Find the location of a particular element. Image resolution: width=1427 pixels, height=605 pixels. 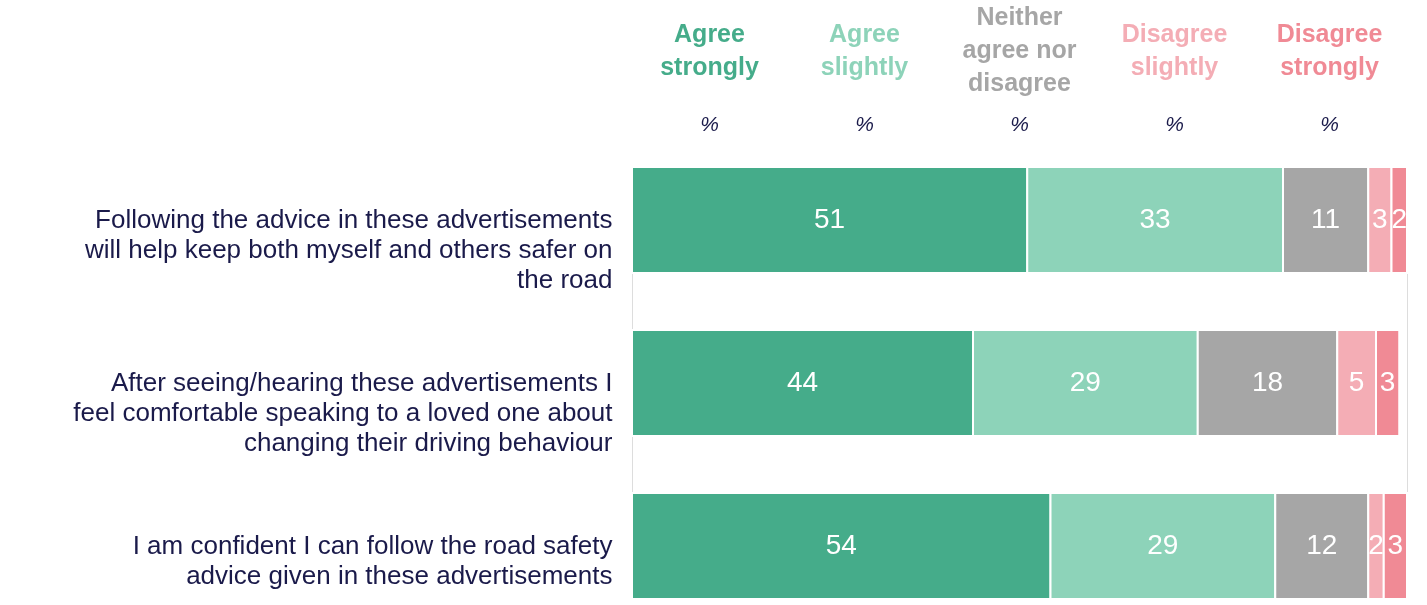

data-label: 44 is located at coordinates (802, 381).